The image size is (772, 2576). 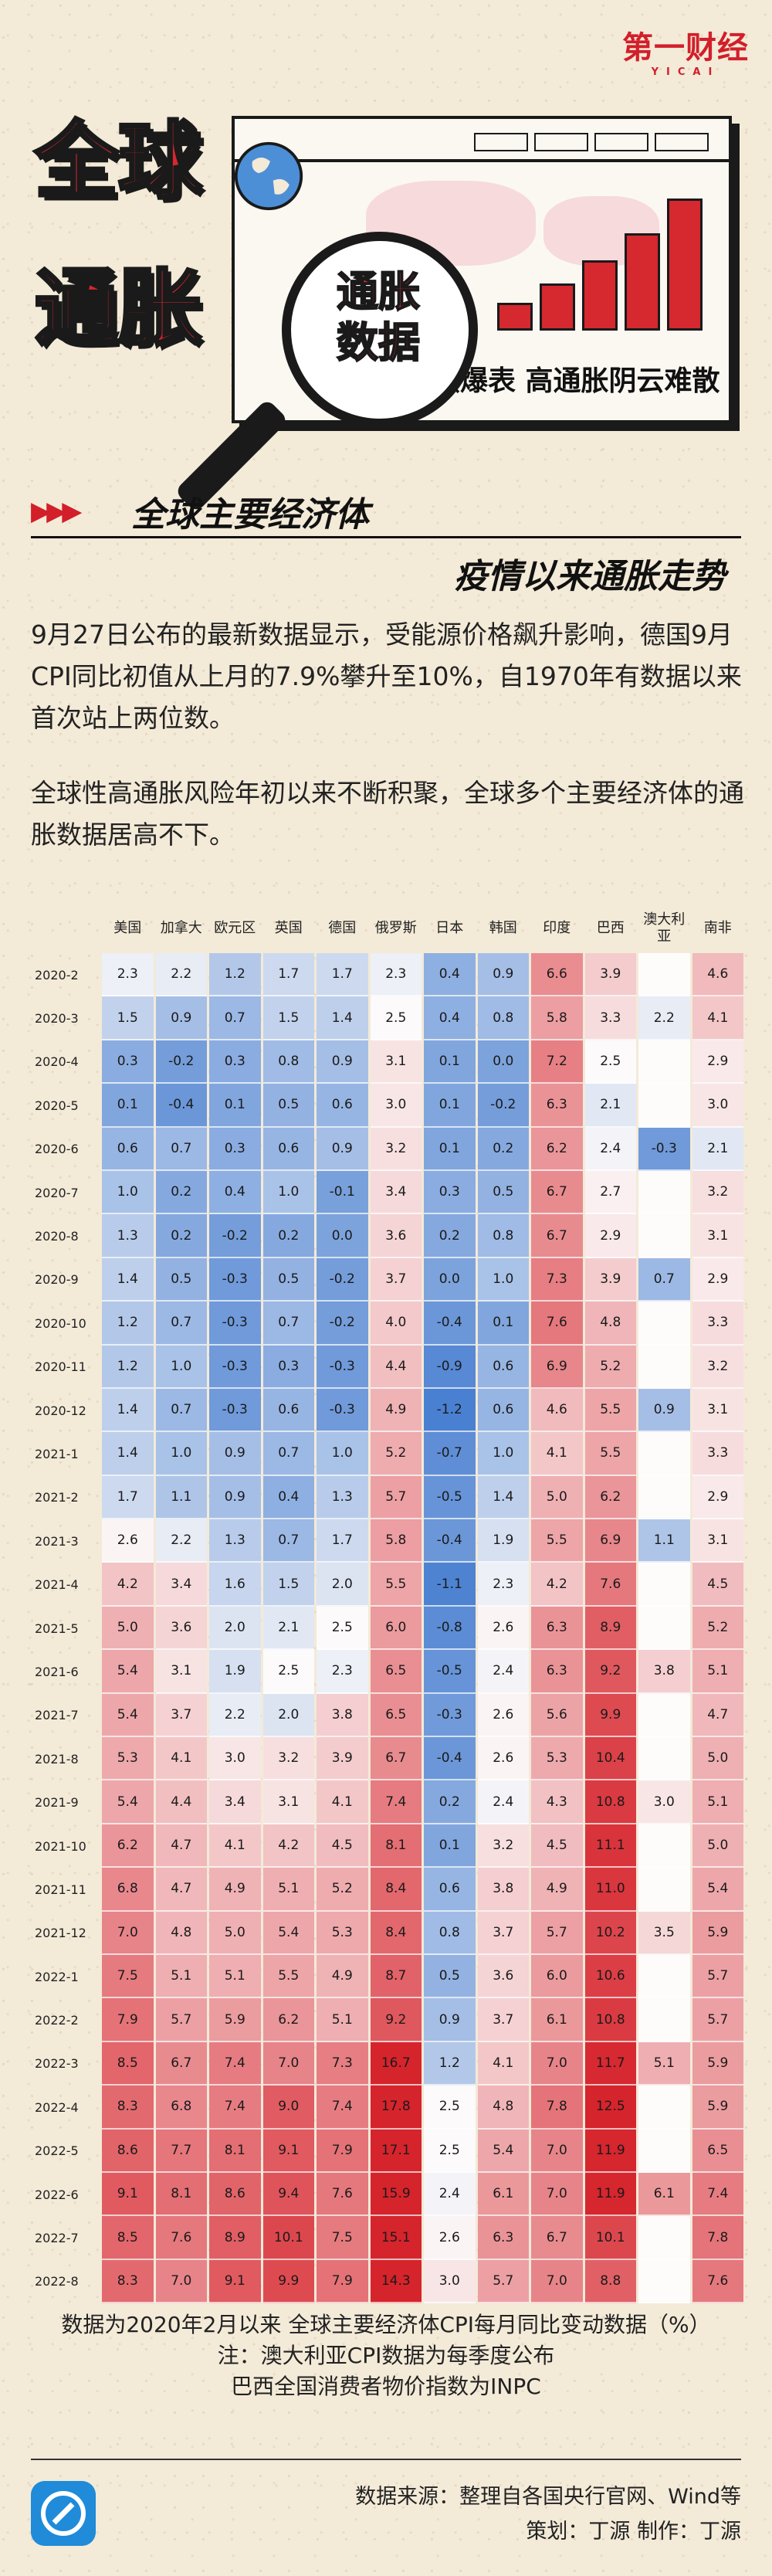 I want to click on column-header: 德国, so click(x=342, y=928).